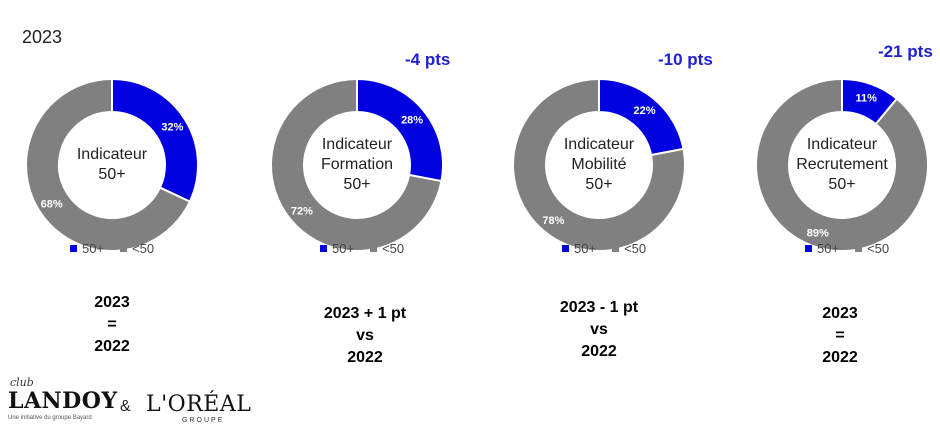  What do you see at coordinates (867, 99) in the screenshot?
I see `data-label: 11%` at bounding box center [867, 99].